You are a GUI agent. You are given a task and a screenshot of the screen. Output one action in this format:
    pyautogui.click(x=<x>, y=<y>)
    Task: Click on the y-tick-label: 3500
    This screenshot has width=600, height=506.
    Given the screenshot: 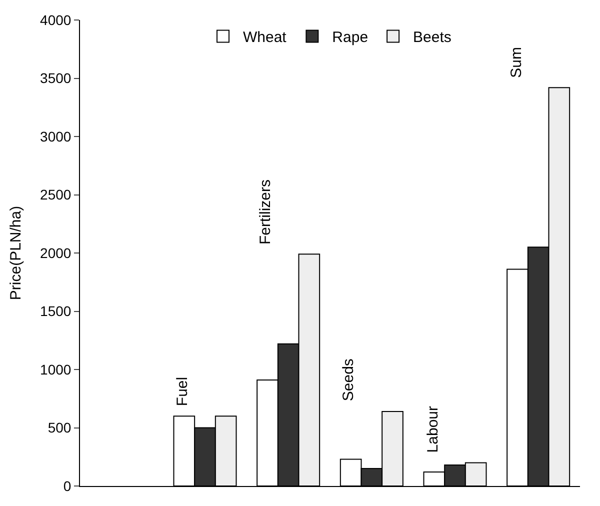 What is the action you would take?
    pyautogui.click(x=56, y=78)
    